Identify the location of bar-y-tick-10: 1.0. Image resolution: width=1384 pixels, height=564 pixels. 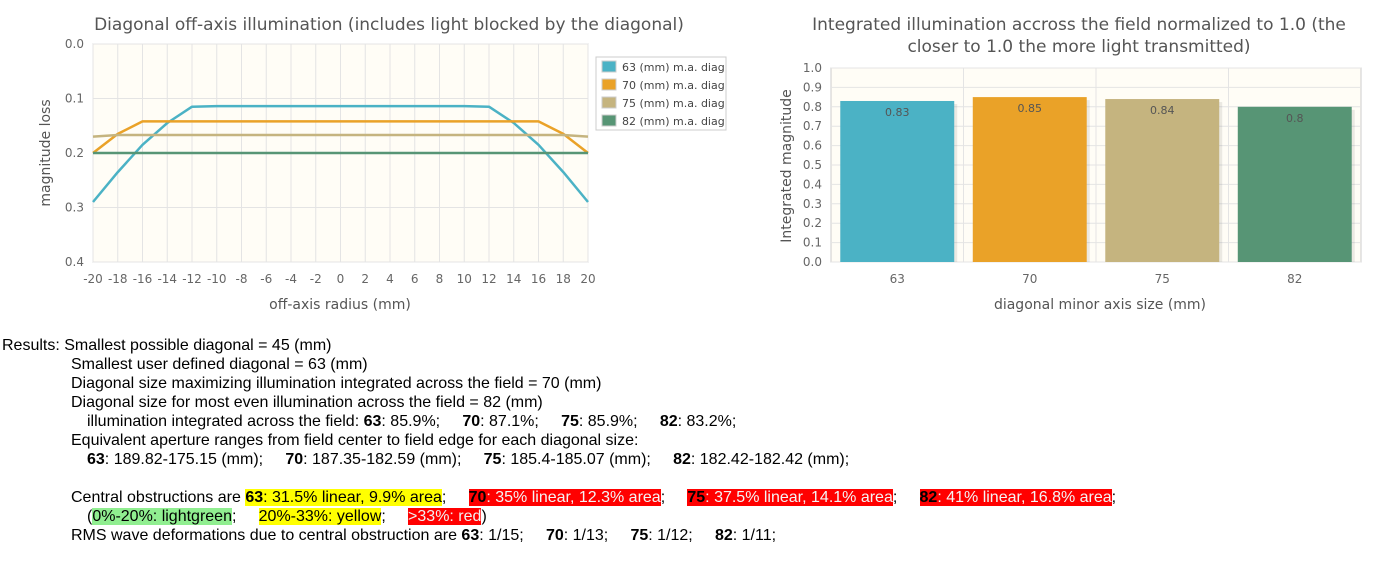
(812, 68).